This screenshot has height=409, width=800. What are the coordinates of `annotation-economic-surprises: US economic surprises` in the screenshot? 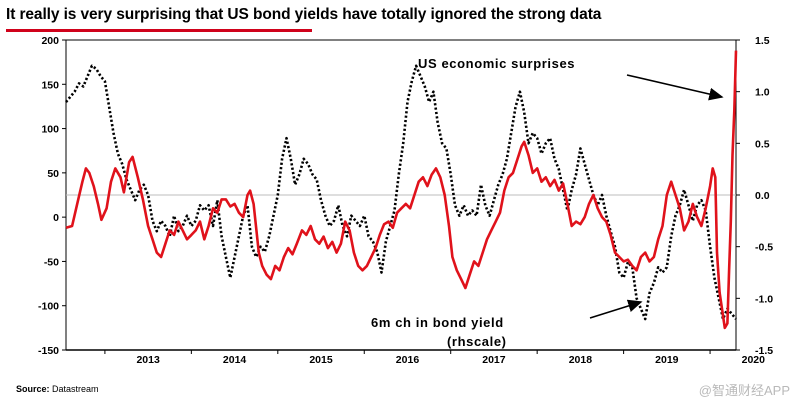 It's located at (496, 63).